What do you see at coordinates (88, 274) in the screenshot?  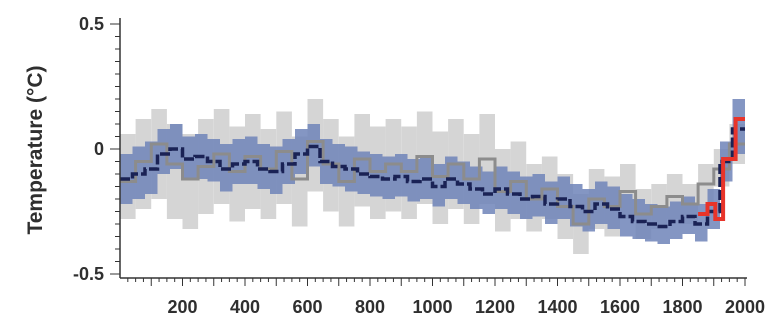 I see `y-tick-label: -0.5` at bounding box center [88, 274].